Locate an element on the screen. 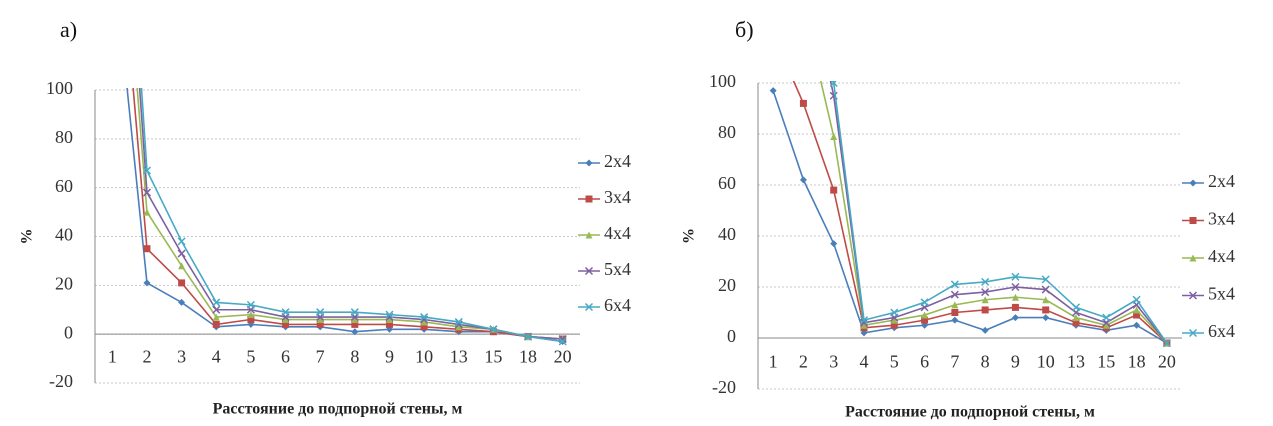 The width and height of the screenshot is (1273, 426). x-axis-title: Расстояние до подпорной стены, м is located at coordinates (970, 412).